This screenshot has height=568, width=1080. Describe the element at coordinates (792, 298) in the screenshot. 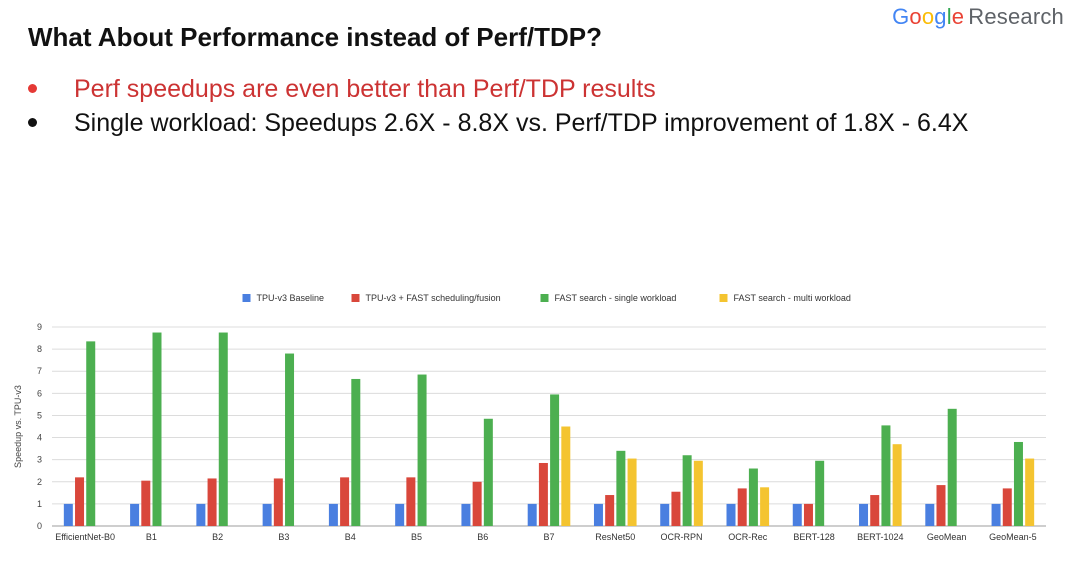

I see `legend-label: FAST search - multi workload` at that location.